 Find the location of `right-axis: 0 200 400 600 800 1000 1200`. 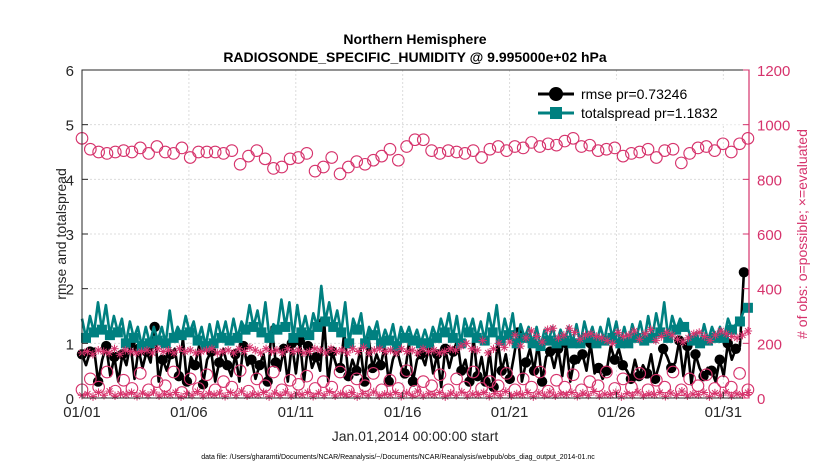

right-axis: 0 200 400 600 800 1000 1200 is located at coordinates (766, 235).